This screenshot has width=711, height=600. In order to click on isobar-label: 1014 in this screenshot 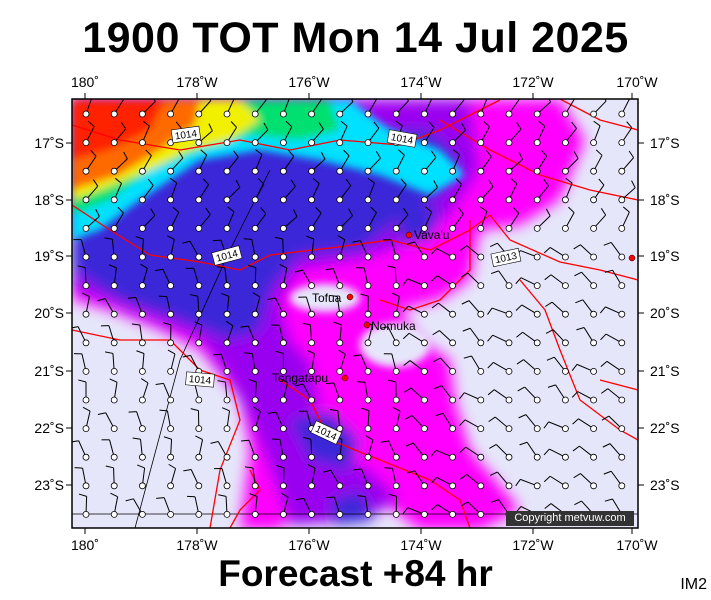, I will do `click(186, 134)`.